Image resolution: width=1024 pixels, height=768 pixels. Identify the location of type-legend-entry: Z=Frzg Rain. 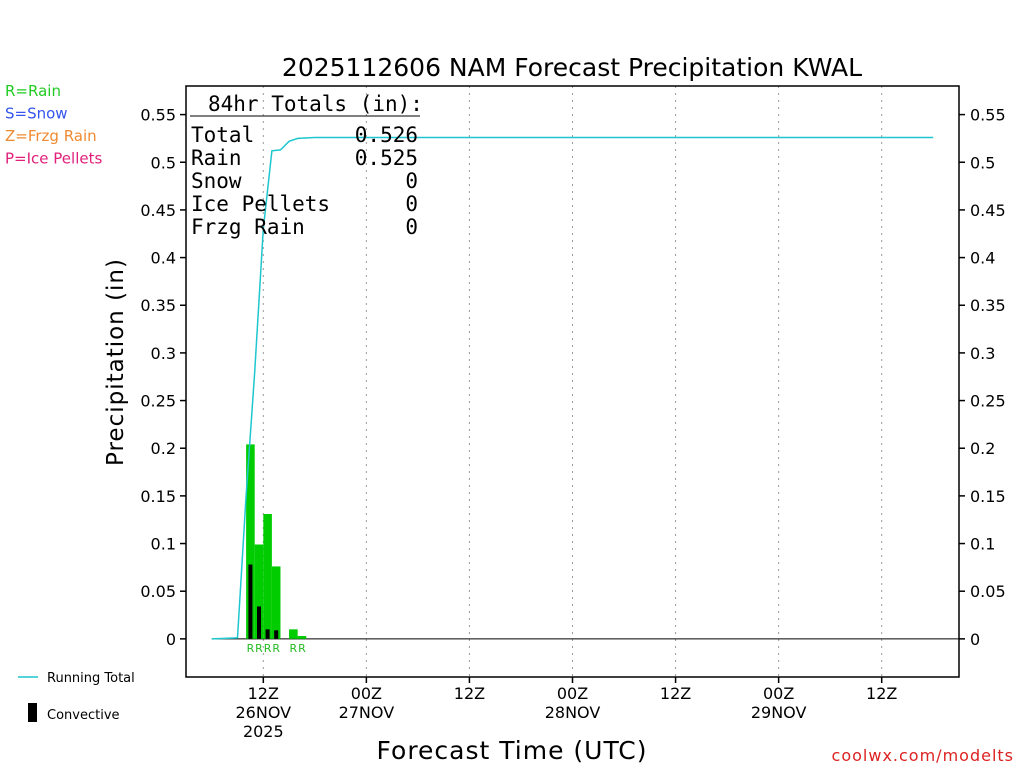
(51, 136).